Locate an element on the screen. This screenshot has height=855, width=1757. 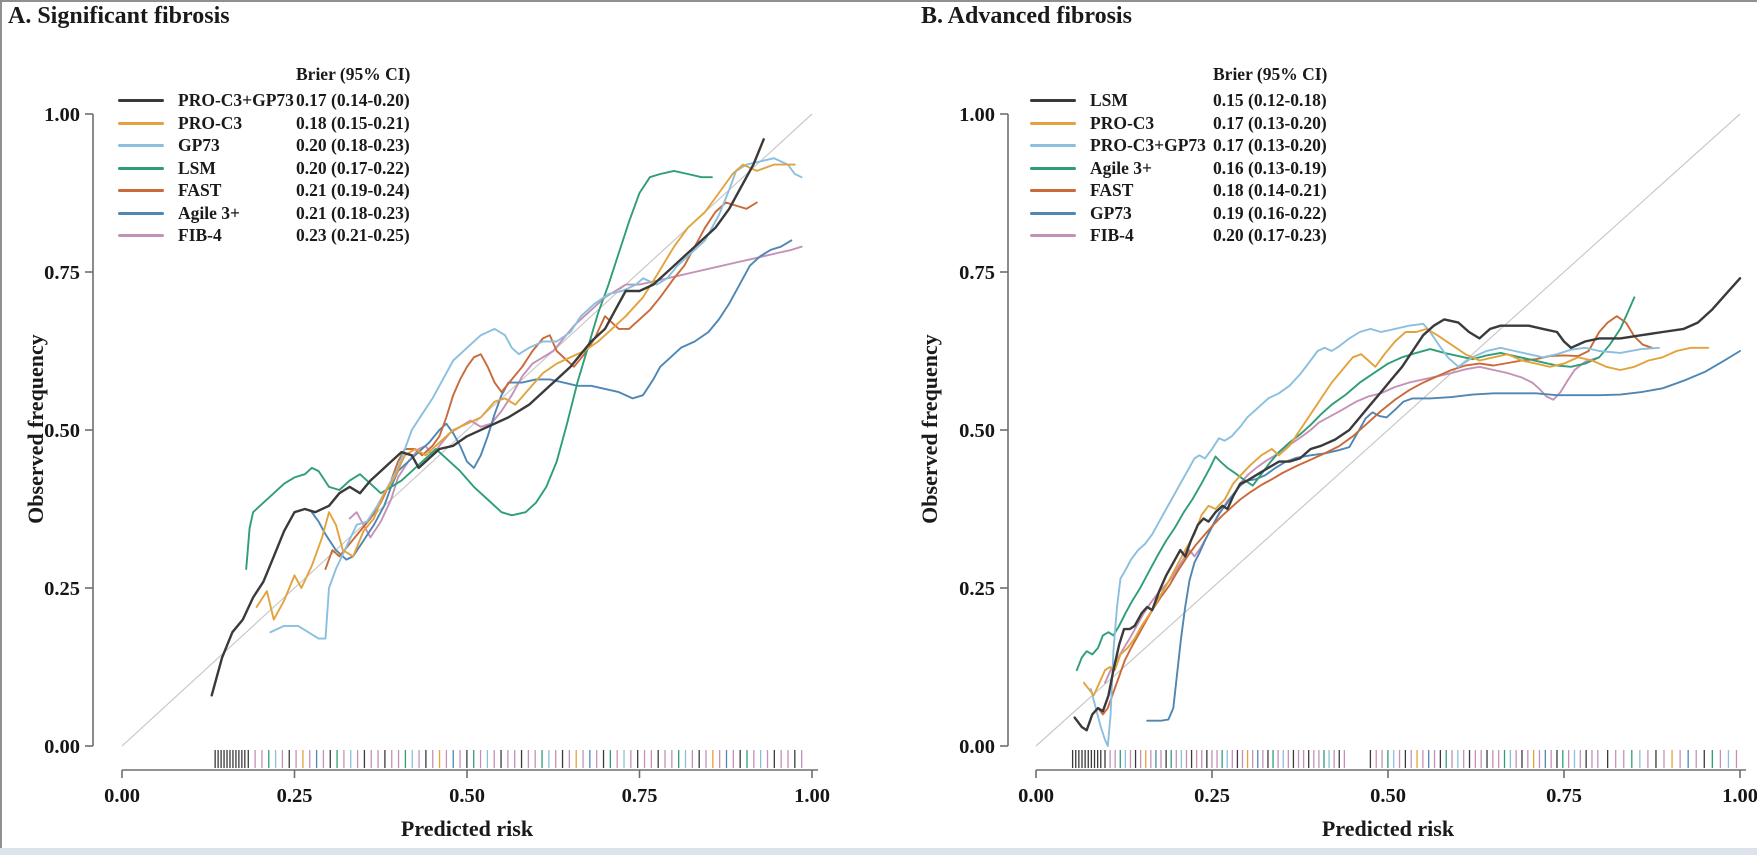
panel-b-x-axis-title: Predicted risk is located at coordinates (1388, 828).